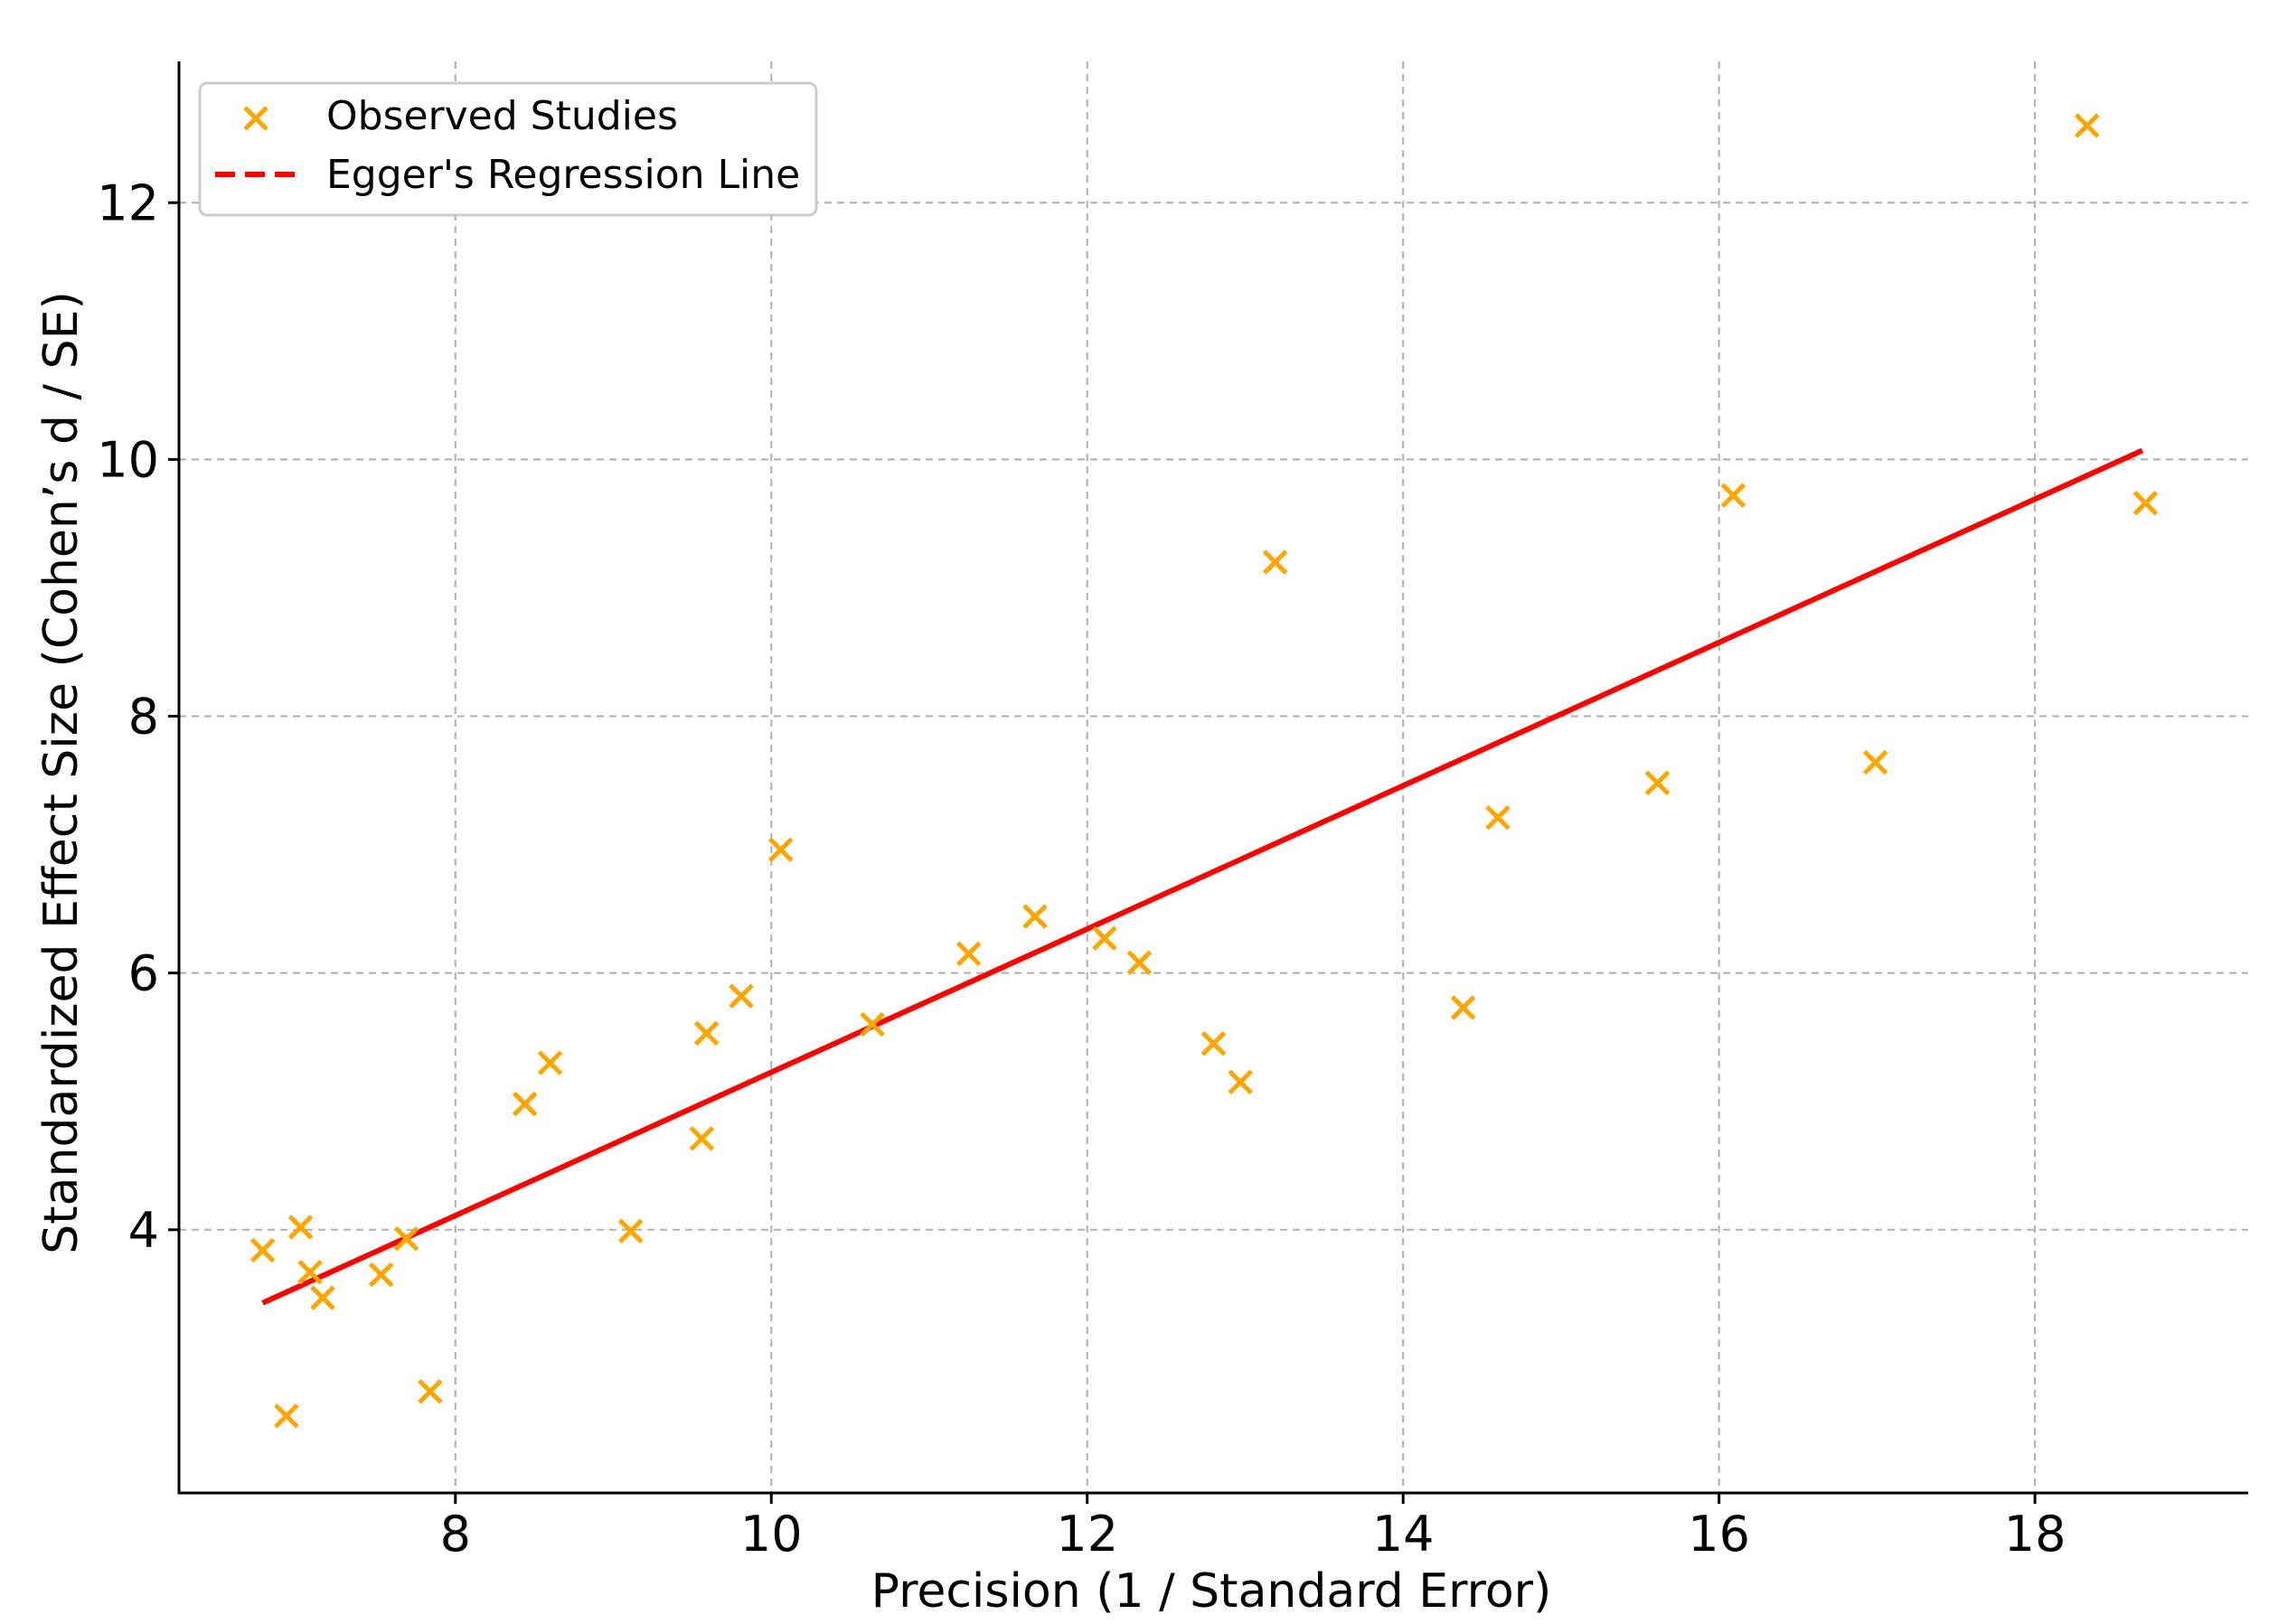 This screenshot has height=1624, width=2278. What do you see at coordinates (1087, 1535) in the screenshot?
I see `x-tick-label: 12` at bounding box center [1087, 1535].